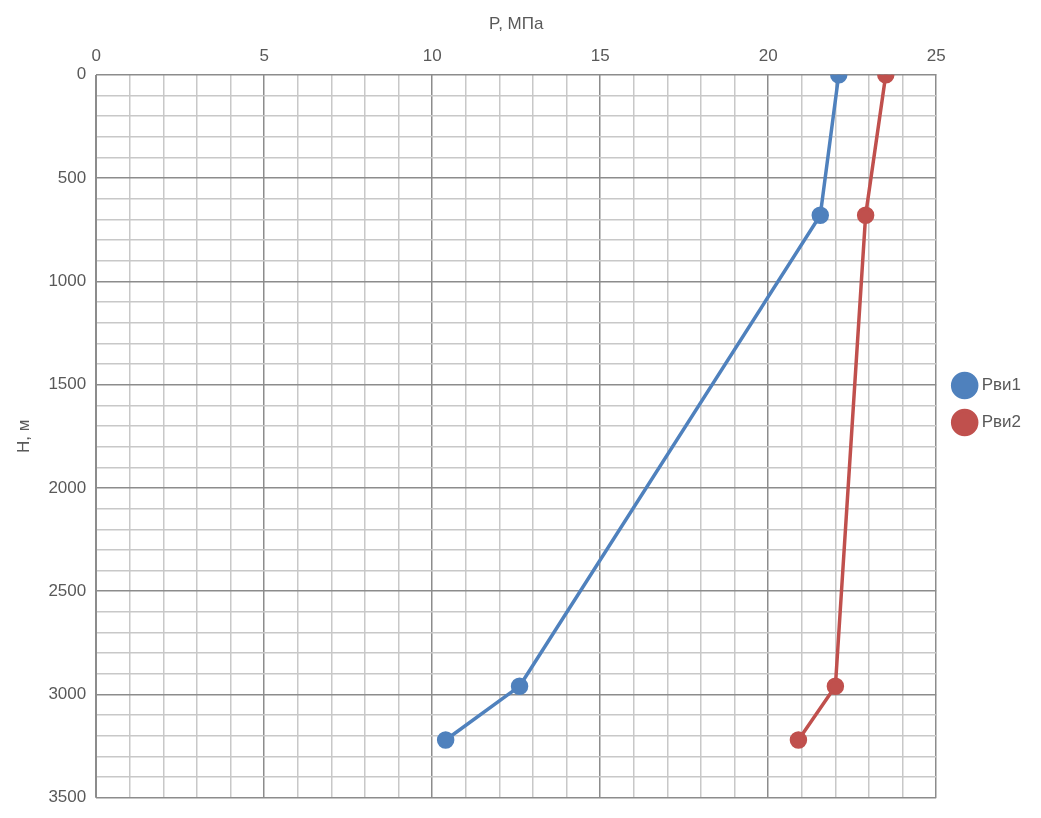  I want to click on legend-label: Рви1, so click(1001, 385).